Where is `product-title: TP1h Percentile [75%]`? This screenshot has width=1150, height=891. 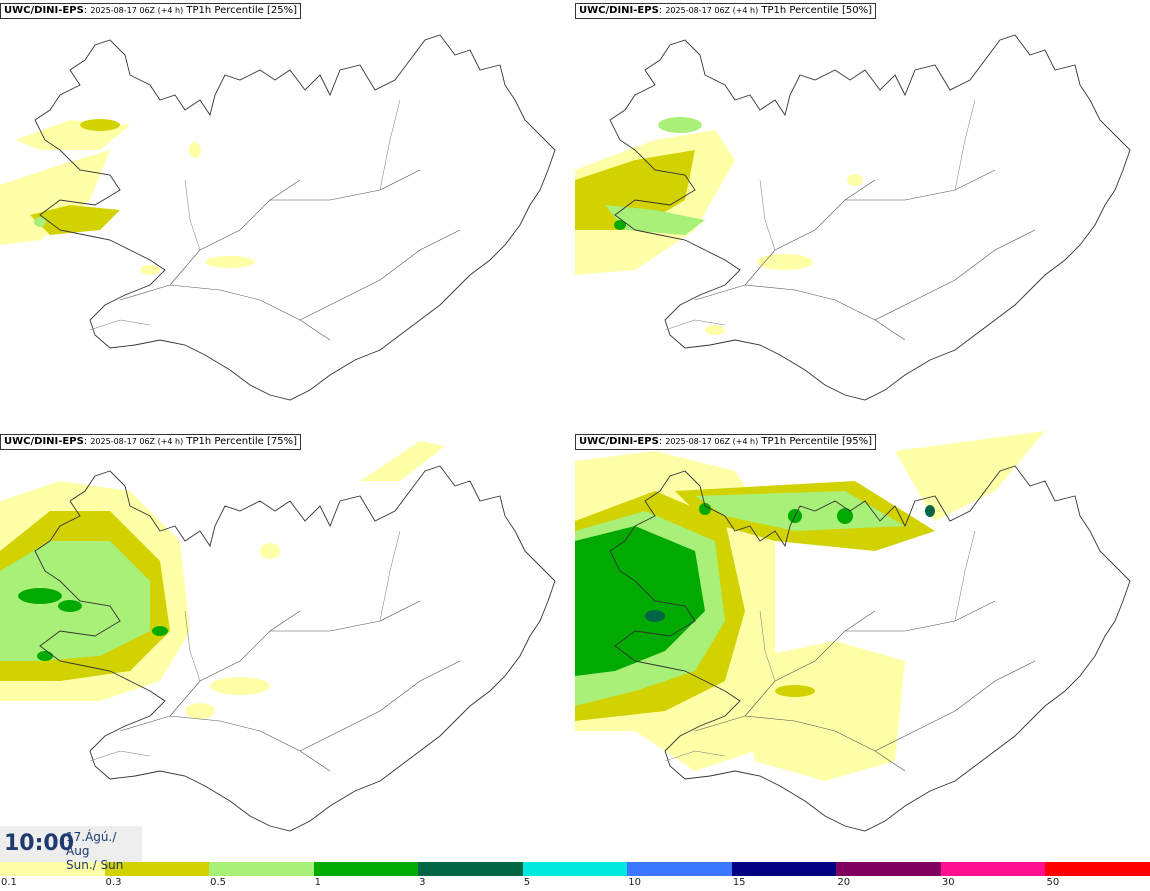
product-title: TP1h Percentile [75%] is located at coordinates (241, 441).